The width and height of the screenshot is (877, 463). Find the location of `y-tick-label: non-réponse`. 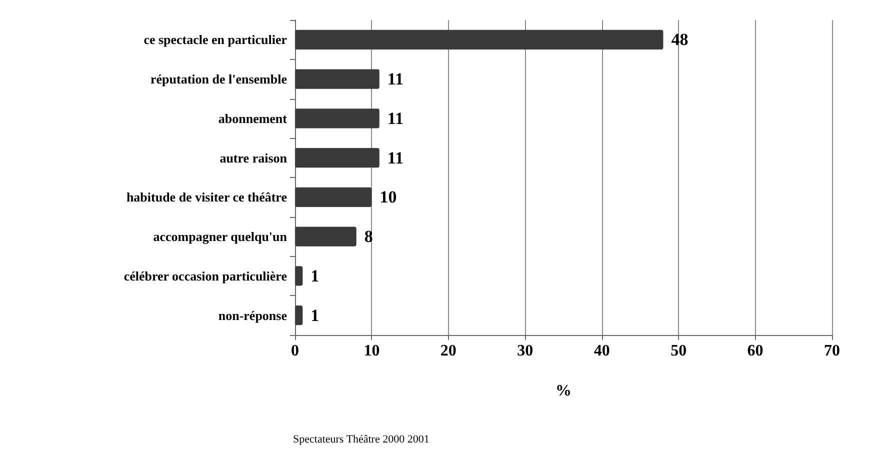

y-tick-label: non-réponse is located at coordinates (253, 315).